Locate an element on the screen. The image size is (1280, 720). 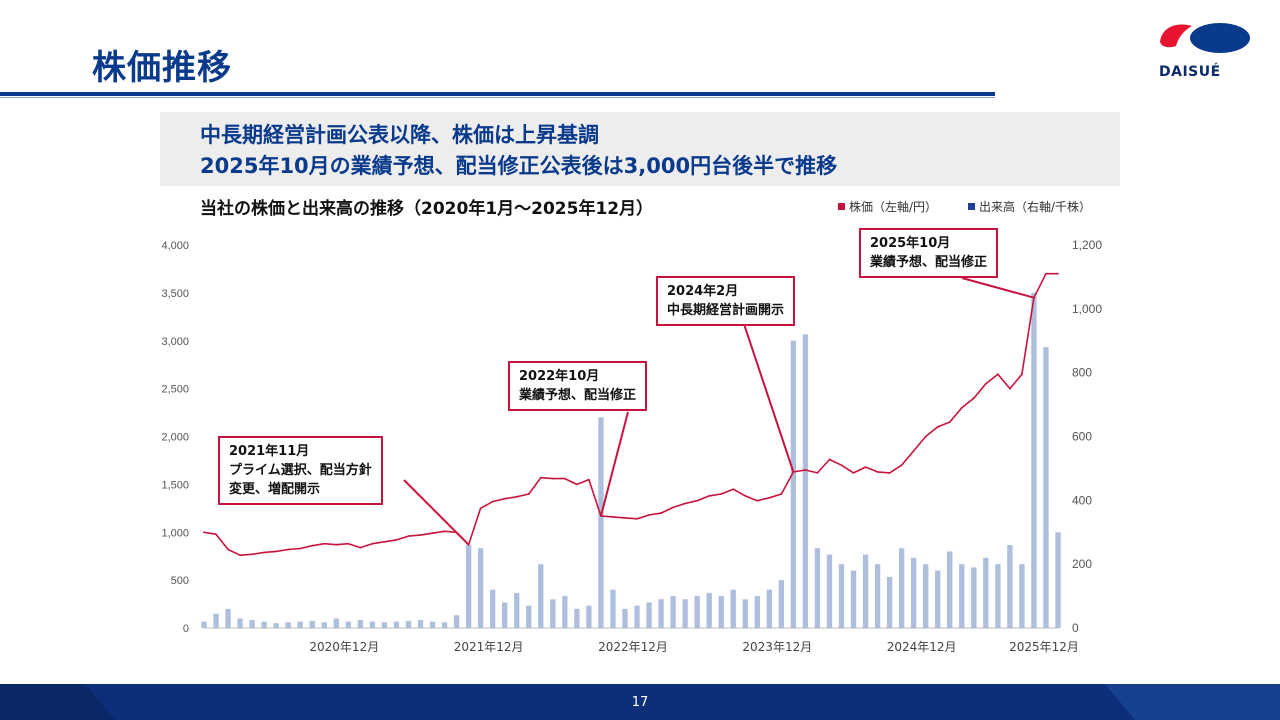
footer-bar is located at coordinates (640, 702).